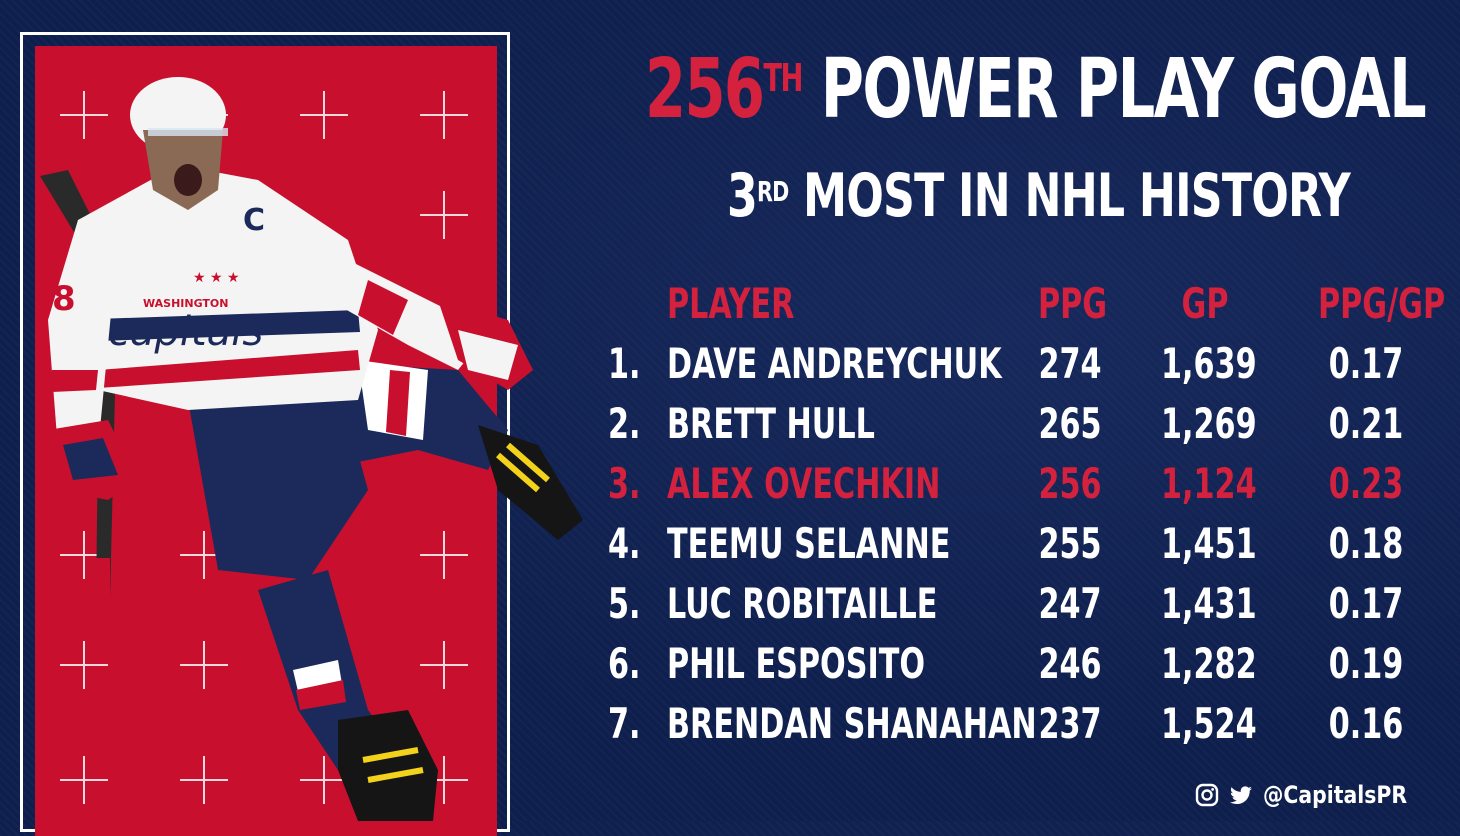 Image resolution: width=1460 pixels, height=836 pixels. What do you see at coordinates (772, 191) in the screenshot?
I see `subtitle-ordinal-suffix: RD` at bounding box center [772, 191].